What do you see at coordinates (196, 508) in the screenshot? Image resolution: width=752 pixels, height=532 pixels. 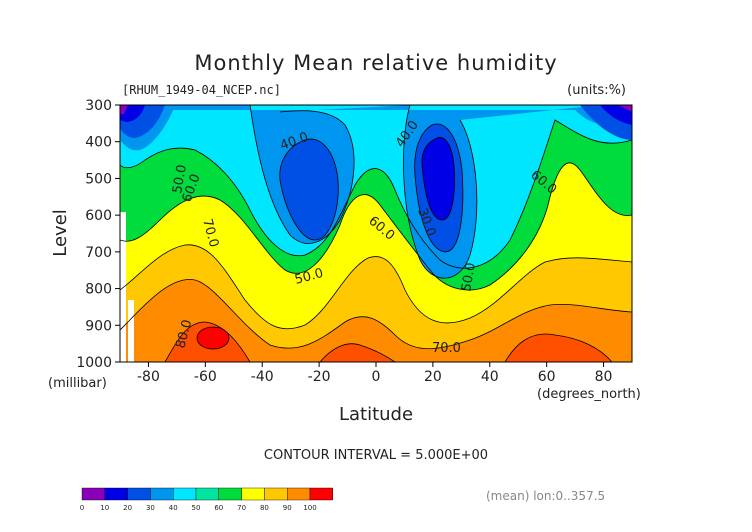 I see `colorbar-tick-label: 50` at bounding box center [196, 508].